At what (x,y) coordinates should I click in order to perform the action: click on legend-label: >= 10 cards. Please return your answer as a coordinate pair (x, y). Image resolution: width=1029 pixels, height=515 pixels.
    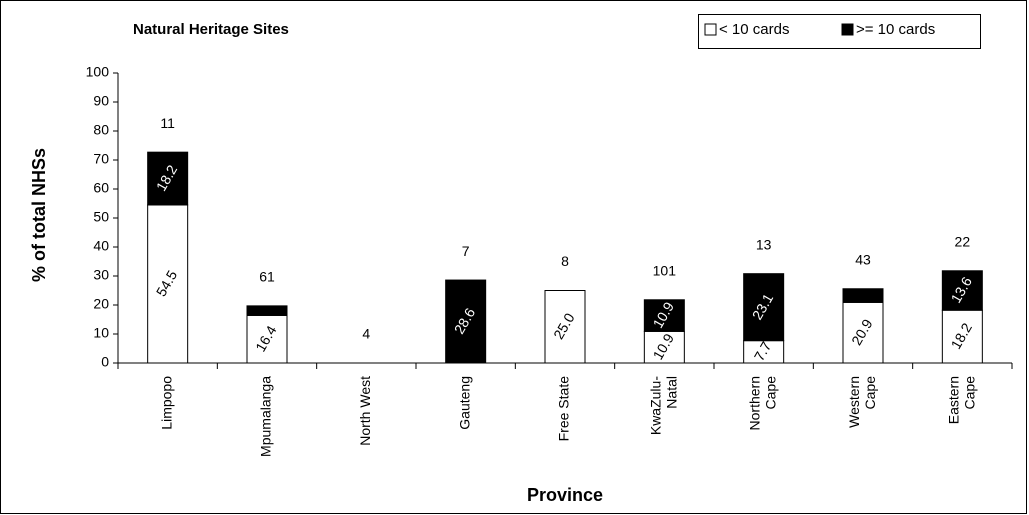
    Looking at the image, I should click on (895, 29).